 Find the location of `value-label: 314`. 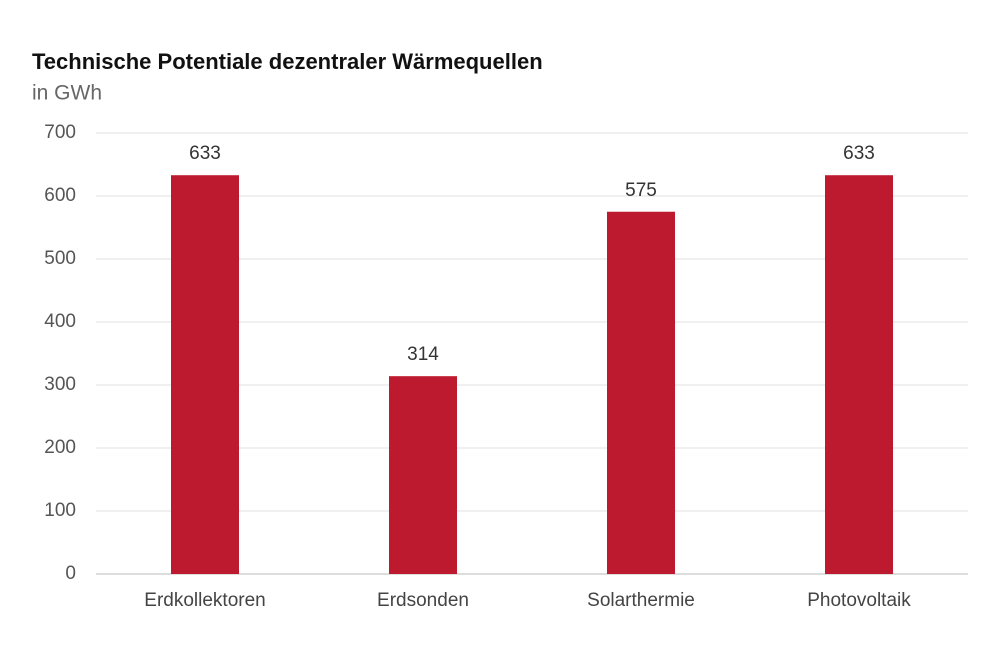

value-label: 314 is located at coordinates (423, 354).